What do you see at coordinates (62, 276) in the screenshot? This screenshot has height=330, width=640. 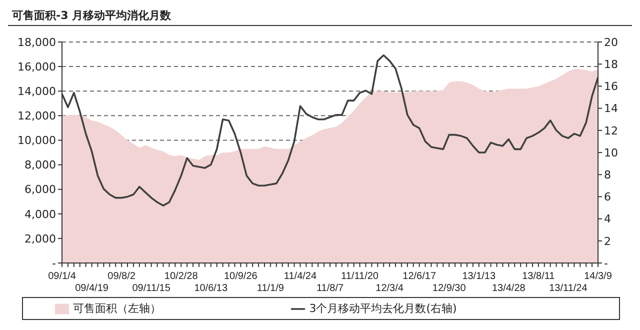 I see `x-tick-label: 09/1/4` at bounding box center [62, 276].